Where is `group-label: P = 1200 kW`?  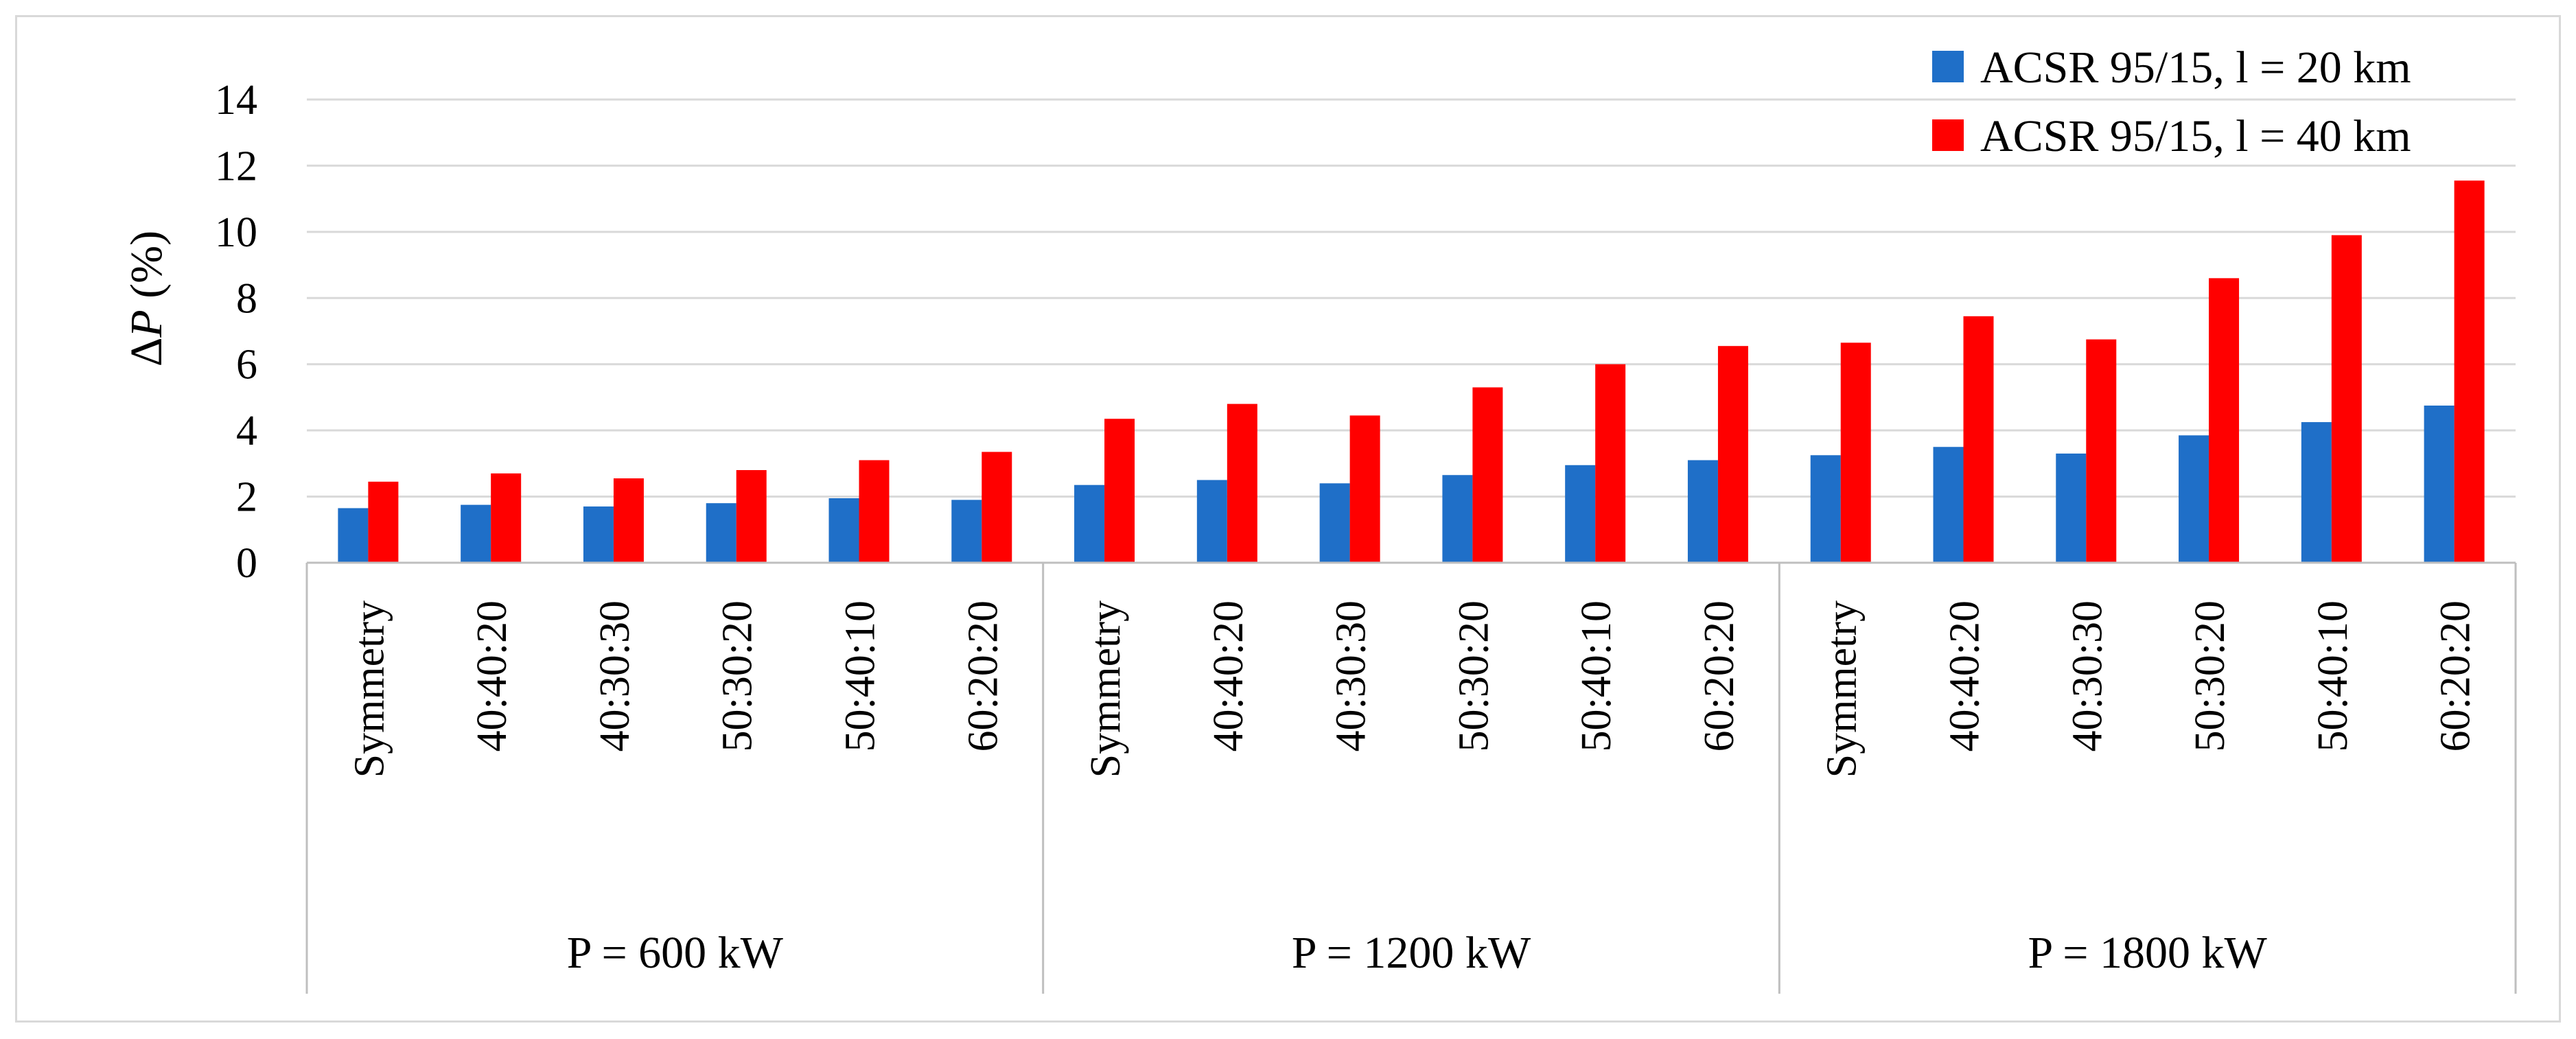
group-label: P = 1200 kW is located at coordinates (1411, 953).